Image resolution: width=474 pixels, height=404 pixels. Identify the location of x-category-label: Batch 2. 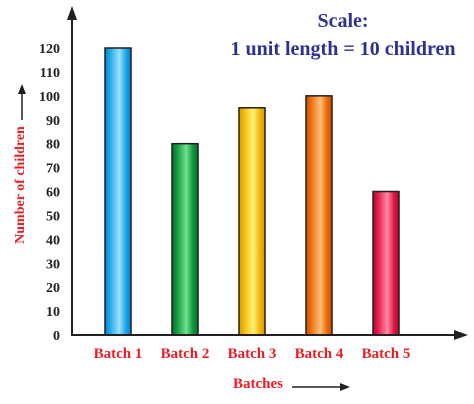
(185, 354).